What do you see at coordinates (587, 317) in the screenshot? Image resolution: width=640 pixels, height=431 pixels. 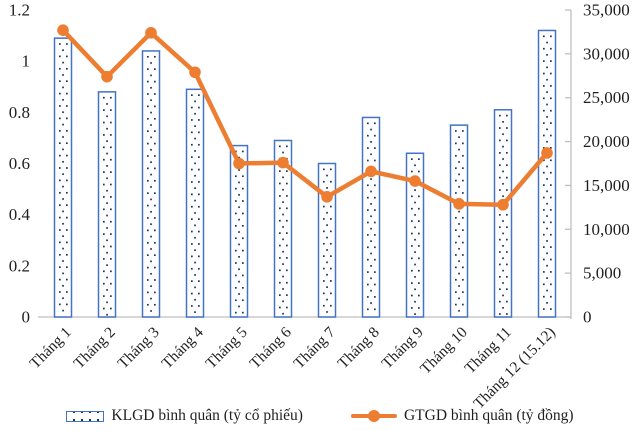 I see `right-axis-tick-label: 0` at bounding box center [587, 317].